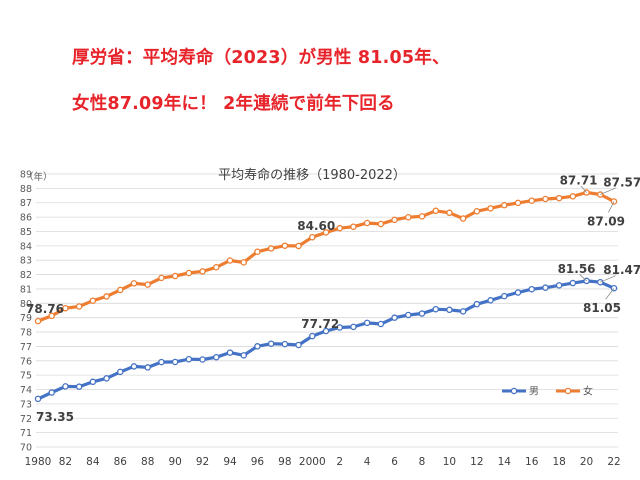 This screenshot has width=640, height=480. I want to click on headline-line-2: 女性87.09年に！ 2年連続で前年下回る, so click(233, 104).